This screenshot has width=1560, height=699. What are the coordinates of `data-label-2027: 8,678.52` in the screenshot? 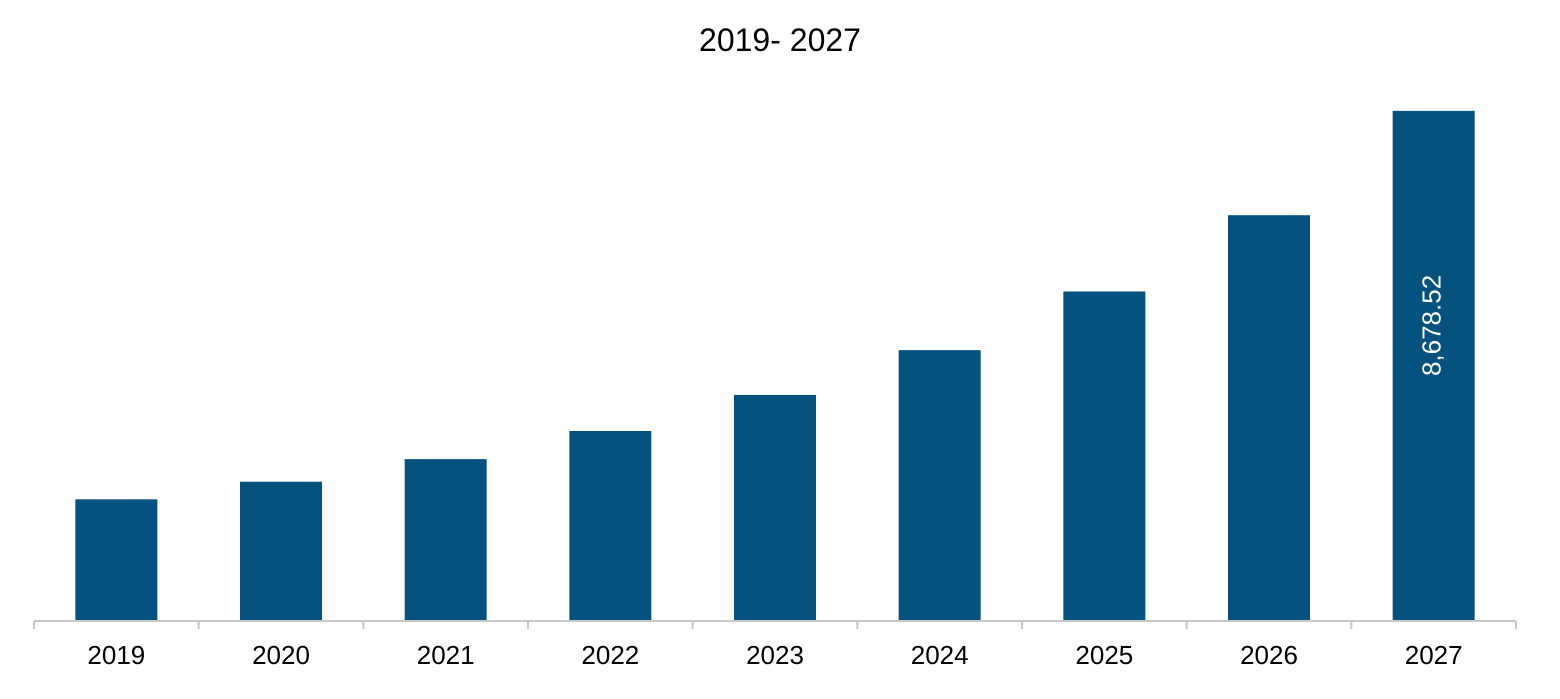 It's located at (1432, 325).